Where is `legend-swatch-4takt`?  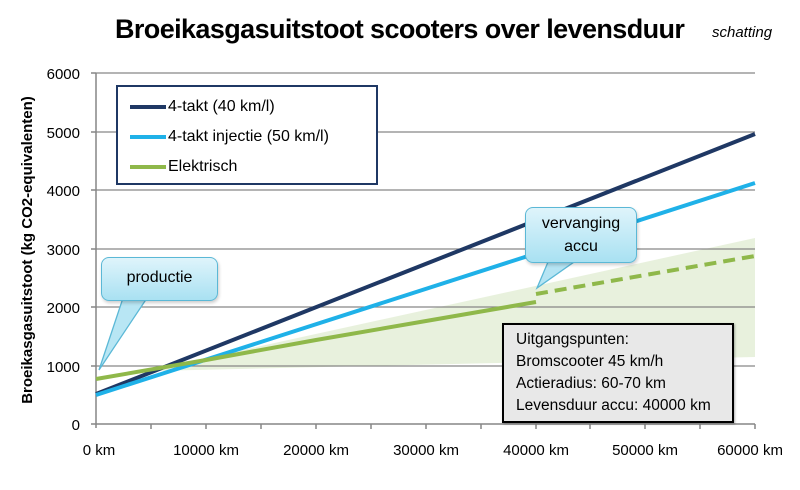 legend-swatch-4takt is located at coordinates (148, 107).